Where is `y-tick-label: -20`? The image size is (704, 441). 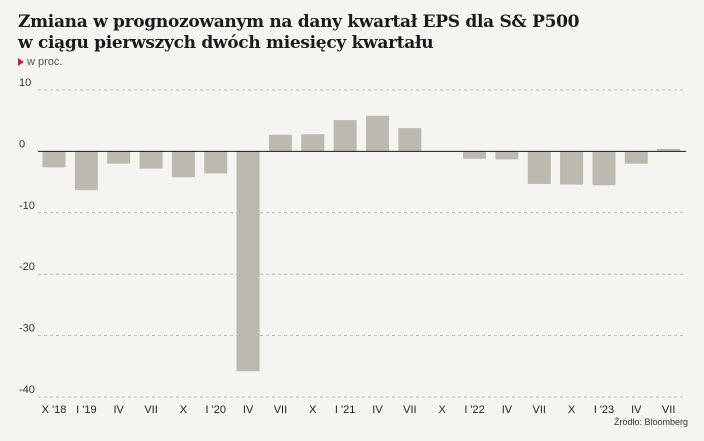
y-tick-label: -20 is located at coordinates (27, 267).